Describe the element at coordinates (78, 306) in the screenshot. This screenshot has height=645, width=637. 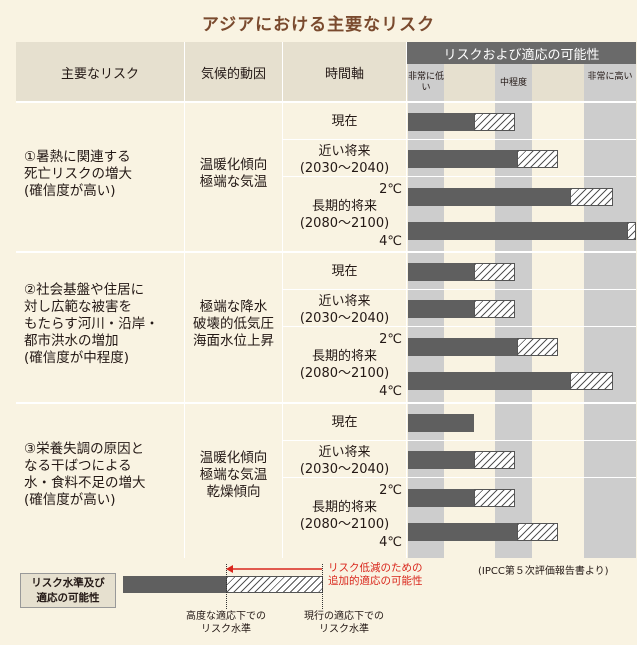
I see `risk-line: 対し広範な被害を` at that location.